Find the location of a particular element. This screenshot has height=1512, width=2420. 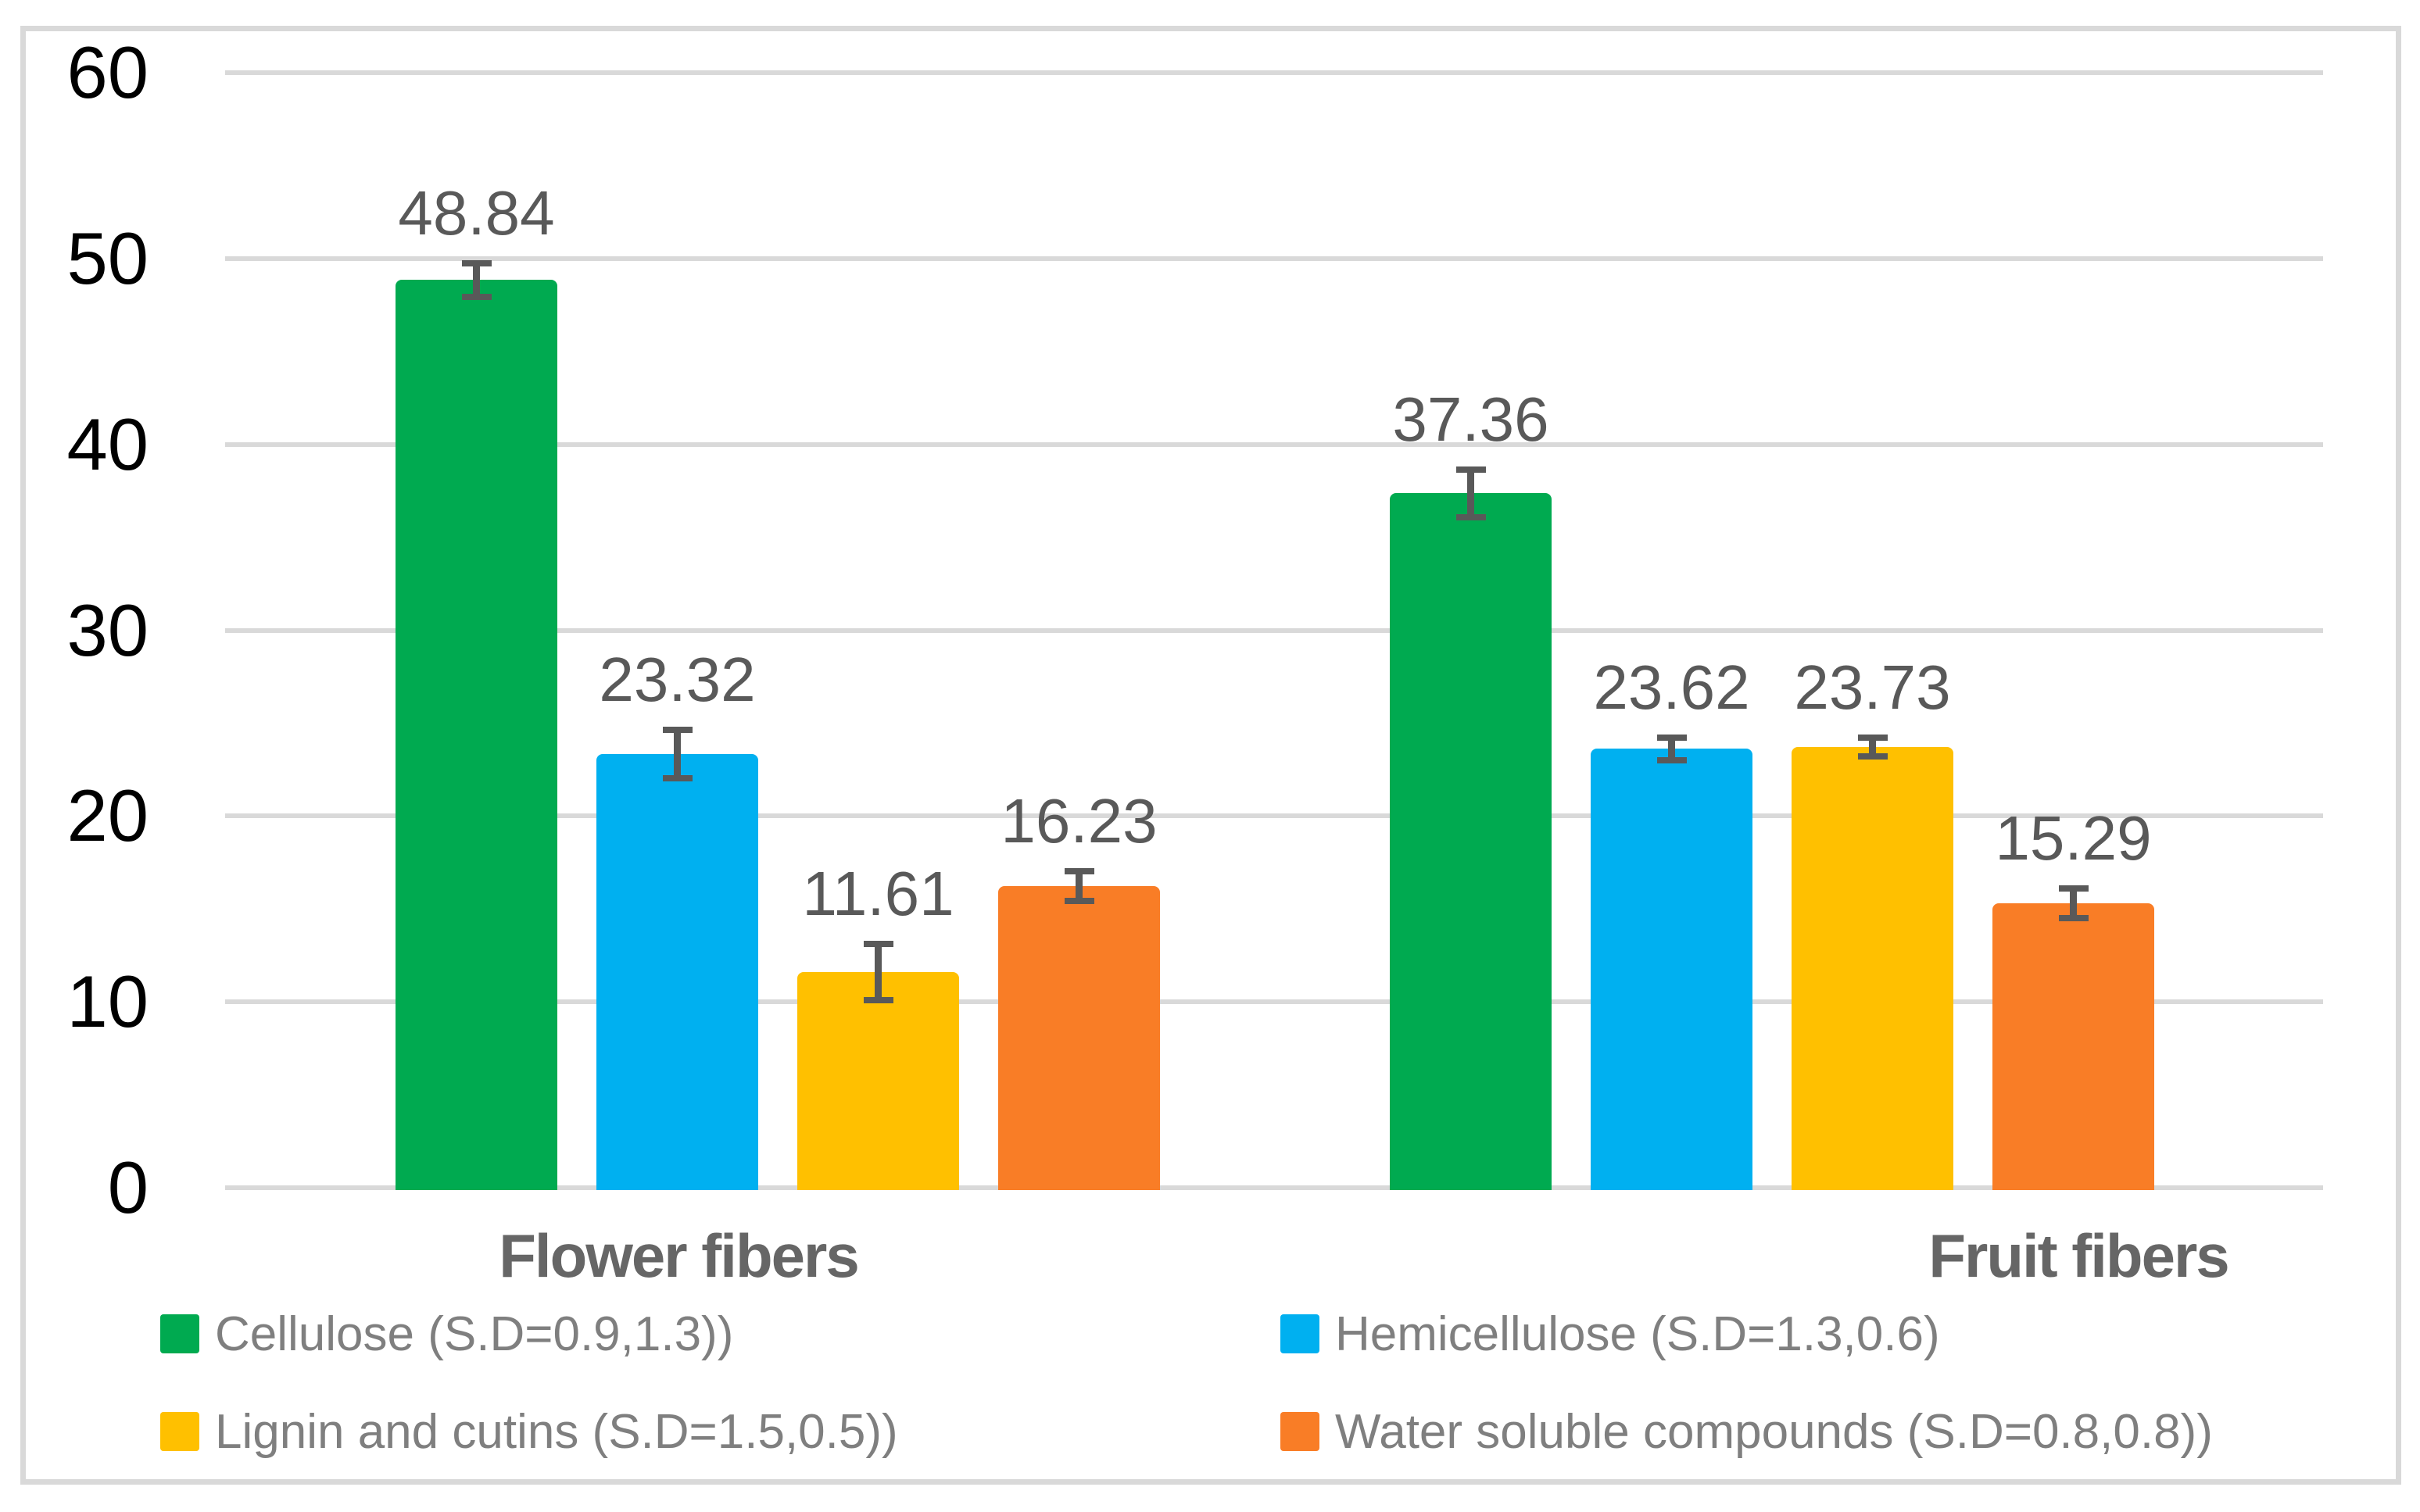

legend-item-hemicellulose: Hemicellulose (S.D=1.3,0.6) is located at coordinates (1610, 1334).